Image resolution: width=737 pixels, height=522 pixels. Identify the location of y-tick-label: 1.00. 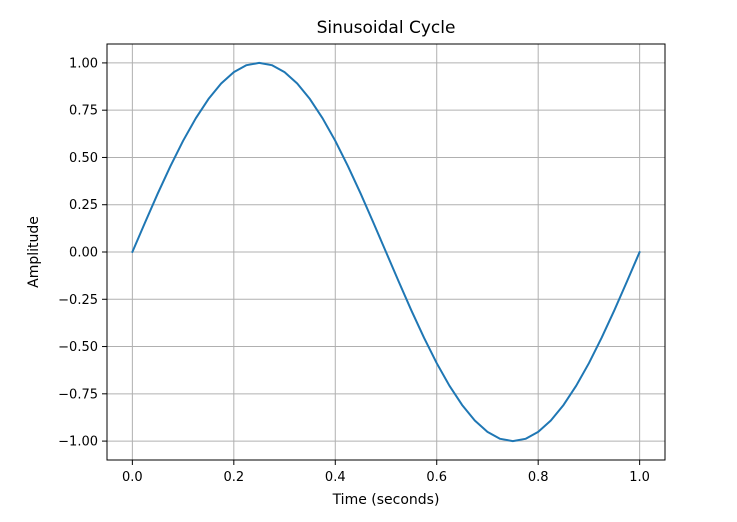
(83, 63).